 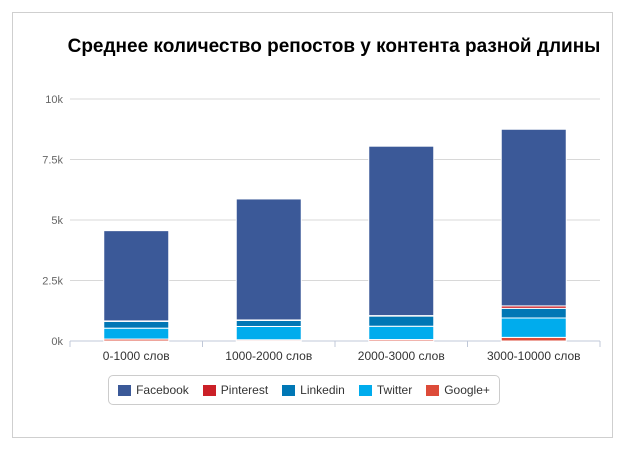 I want to click on y-tick-label: 2.5k, so click(x=52, y=282).